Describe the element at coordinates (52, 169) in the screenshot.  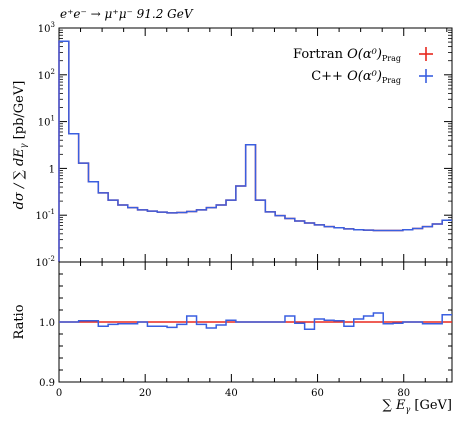
I see `main-y-tick-label: 1` at that location.